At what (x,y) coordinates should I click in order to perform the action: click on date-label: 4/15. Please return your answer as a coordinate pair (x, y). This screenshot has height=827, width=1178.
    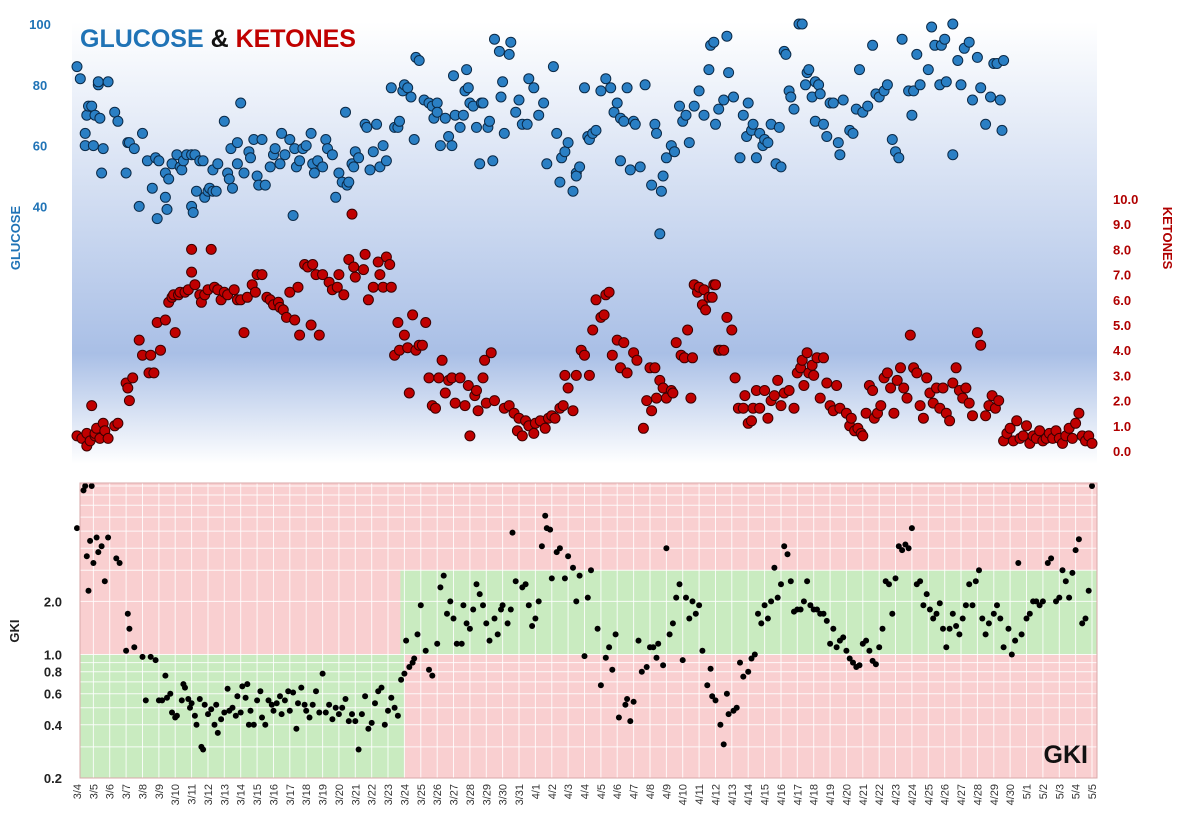
    Looking at the image, I should click on (766, 794).